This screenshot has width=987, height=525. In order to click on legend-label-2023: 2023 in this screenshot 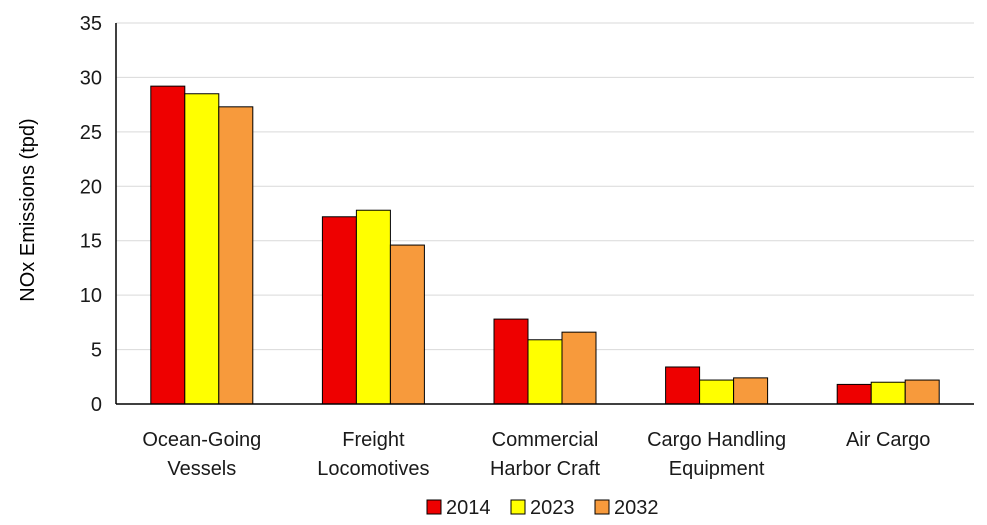, I will do `click(552, 508)`.